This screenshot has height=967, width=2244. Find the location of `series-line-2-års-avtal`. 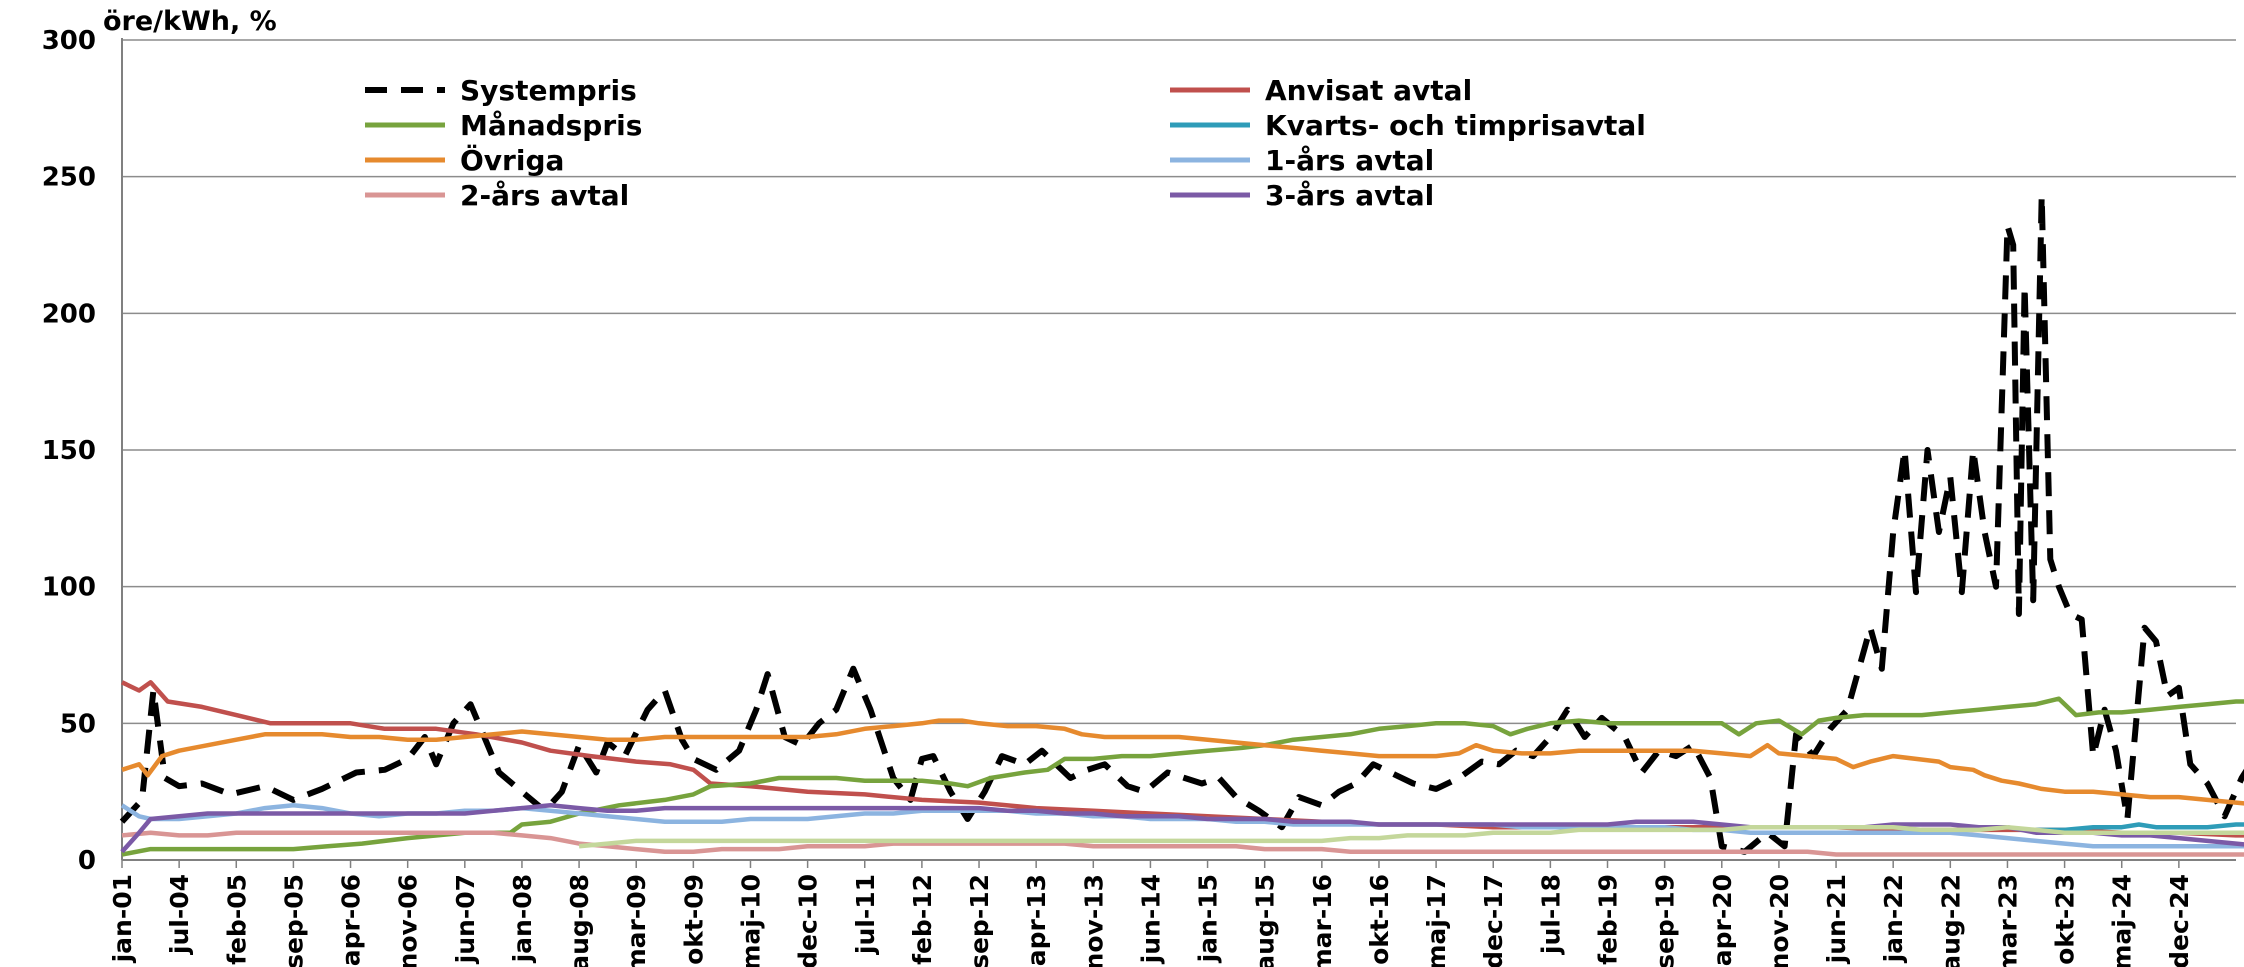

series-line-2-års-avtal is located at coordinates (1182, 843).